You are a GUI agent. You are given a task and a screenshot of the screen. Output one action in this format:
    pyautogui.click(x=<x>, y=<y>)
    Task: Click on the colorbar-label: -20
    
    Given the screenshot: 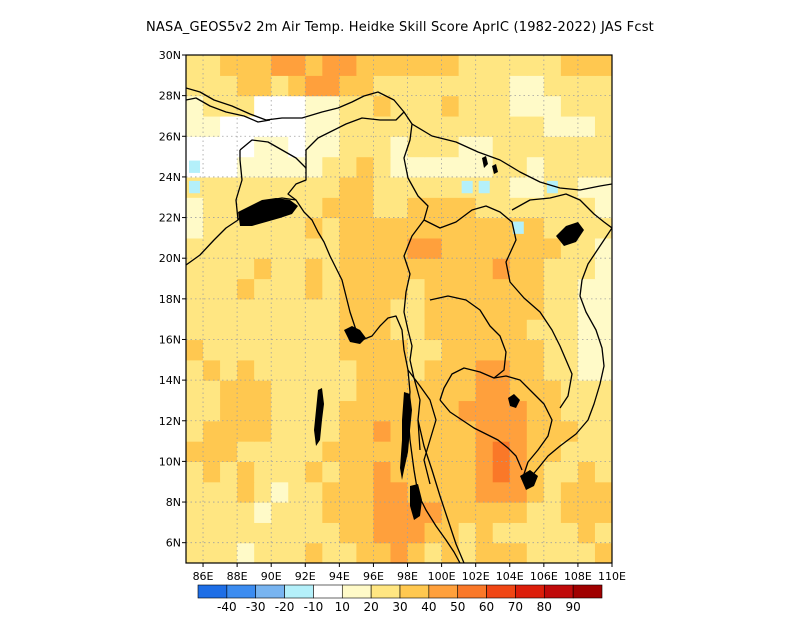 What is the action you would take?
    pyautogui.click(x=285, y=607)
    